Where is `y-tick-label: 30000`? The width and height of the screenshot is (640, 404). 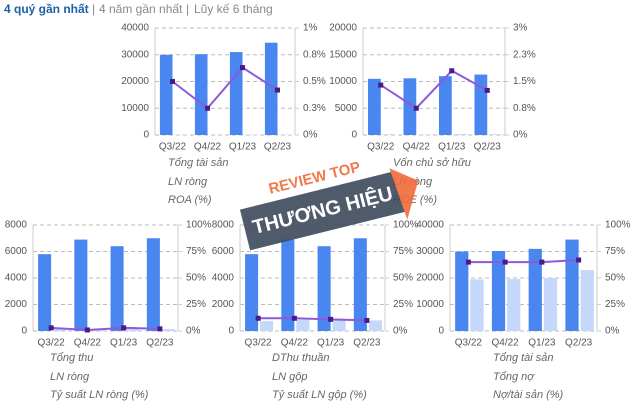 y-tick-label: 30000 is located at coordinates (135, 54).